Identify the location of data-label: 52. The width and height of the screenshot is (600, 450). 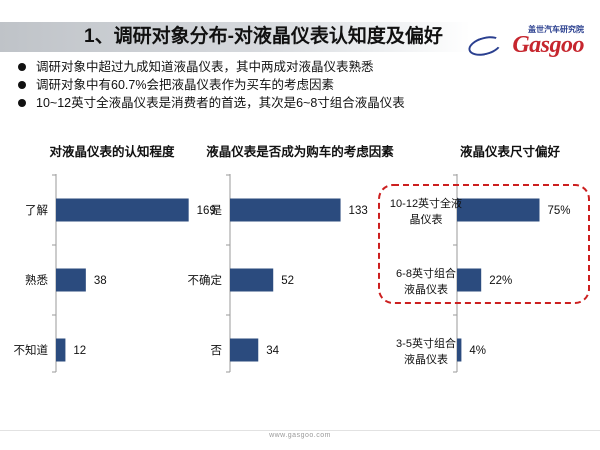
(287, 281).